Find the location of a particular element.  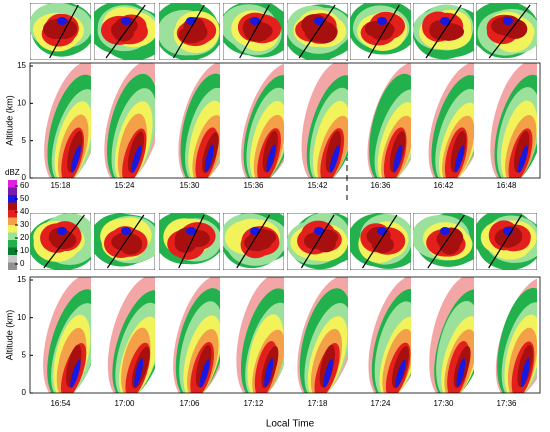

time-label: 17:30 is located at coordinates (443, 403).